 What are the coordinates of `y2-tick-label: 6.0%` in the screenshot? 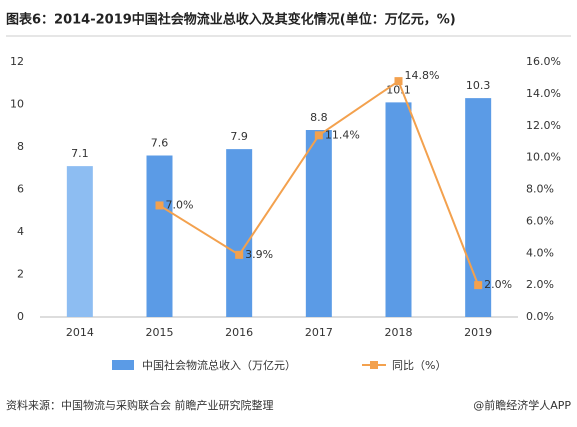 It's located at (540, 220).